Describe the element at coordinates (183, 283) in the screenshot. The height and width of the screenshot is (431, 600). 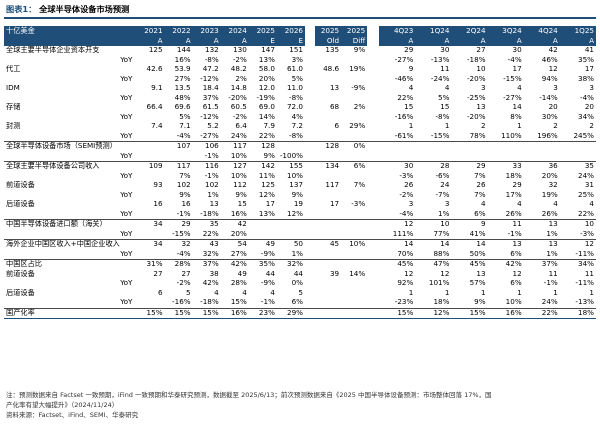
I see `annual-cell: -2%` at that location.